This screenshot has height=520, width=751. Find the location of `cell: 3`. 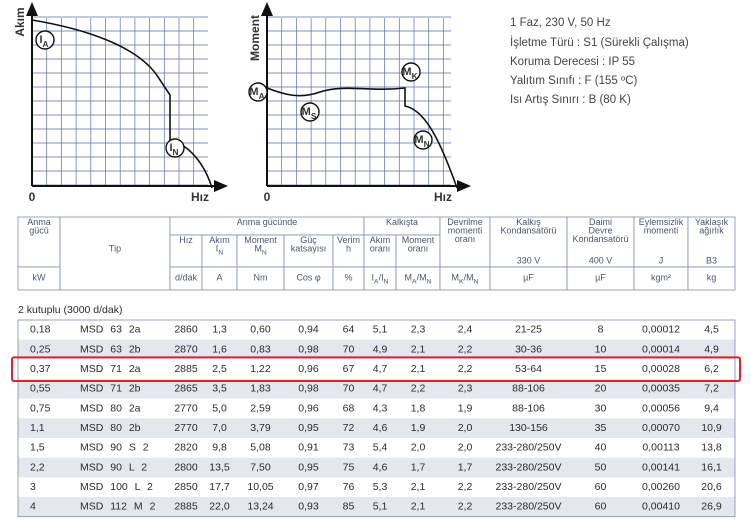

cell: 3 is located at coordinates (33, 487).